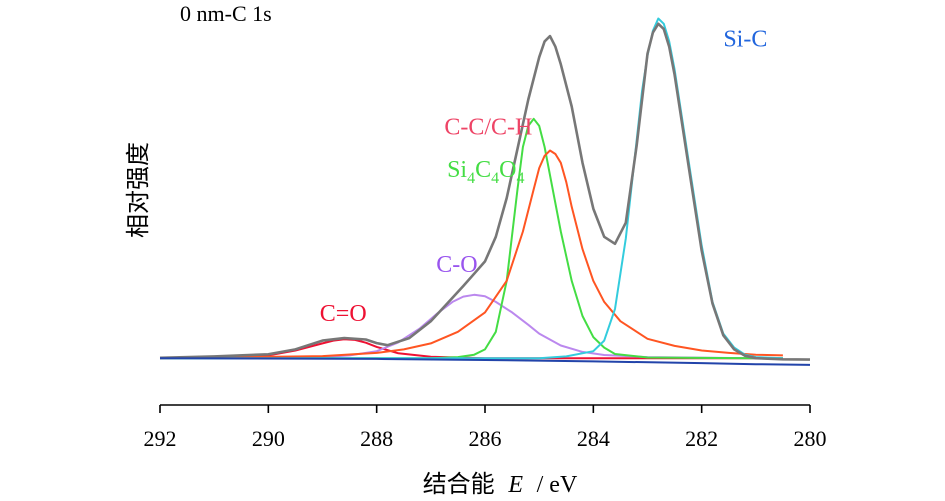  I want to click on x-ticks: 292 290 288 286 284 282 280, so click(485, 428).